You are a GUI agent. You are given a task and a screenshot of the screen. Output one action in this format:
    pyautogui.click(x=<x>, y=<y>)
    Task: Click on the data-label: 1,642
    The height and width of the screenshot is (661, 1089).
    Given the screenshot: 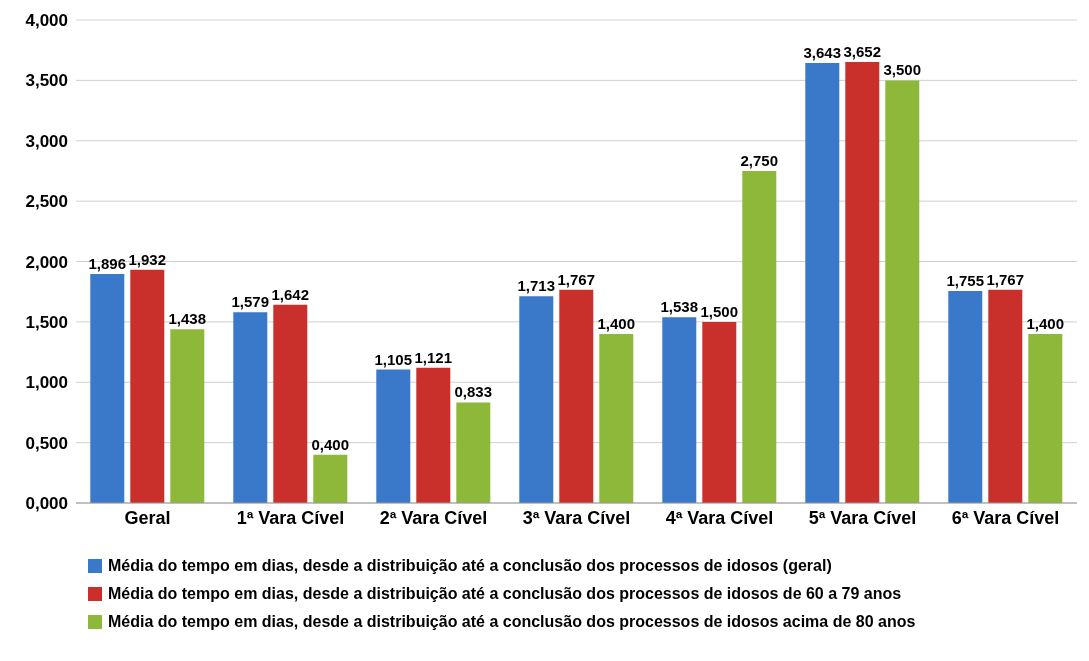 What is the action you would take?
    pyautogui.click(x=290, y=294)
    